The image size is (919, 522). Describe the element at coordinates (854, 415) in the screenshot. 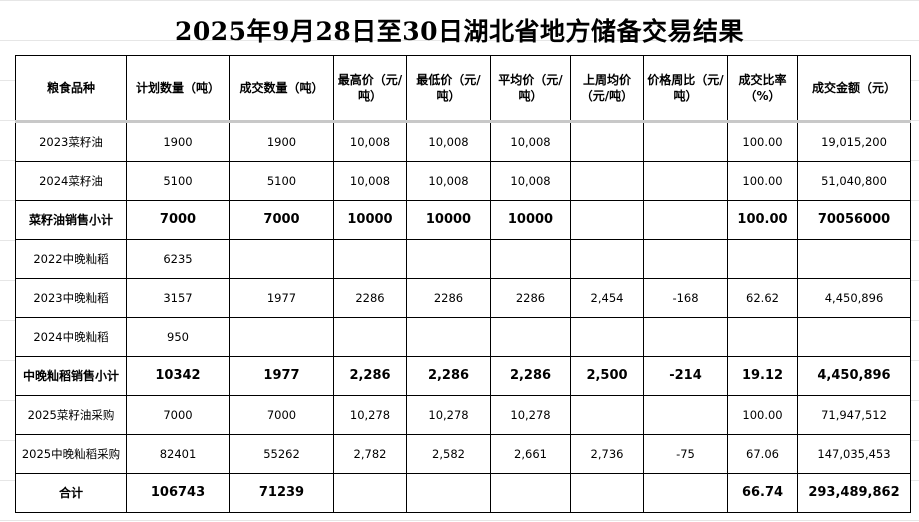

I see `table-cell: 71,947,512` at that location.